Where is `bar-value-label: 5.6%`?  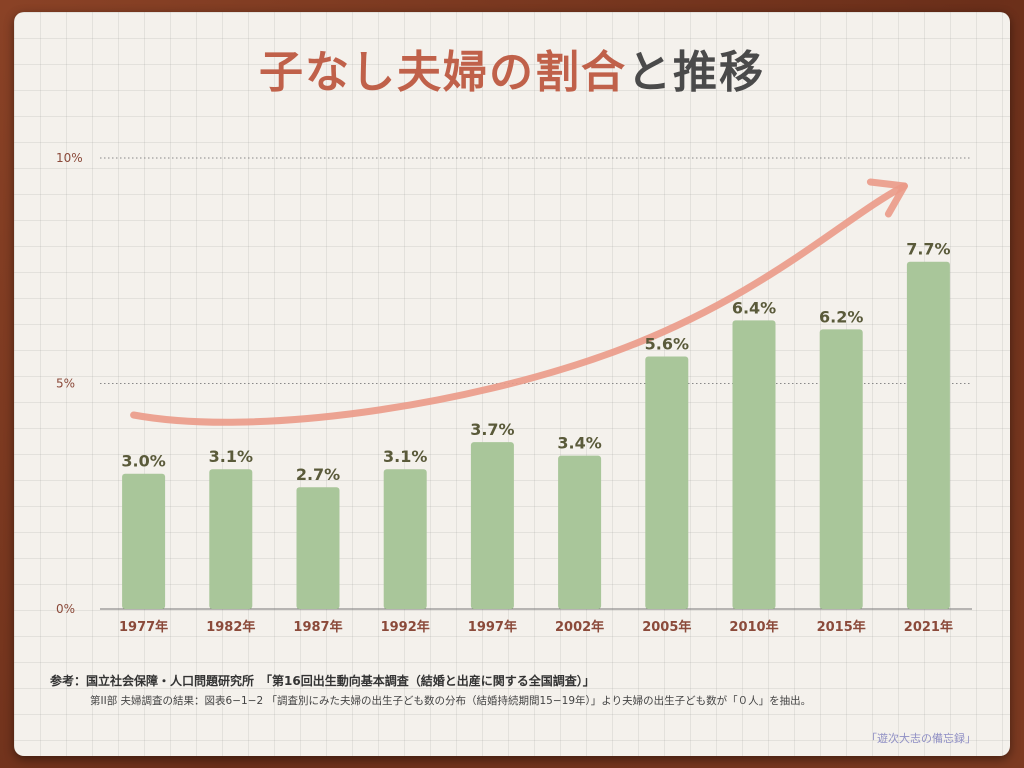
bar-value-label: 5.6% is located at coordinates (667, 343).